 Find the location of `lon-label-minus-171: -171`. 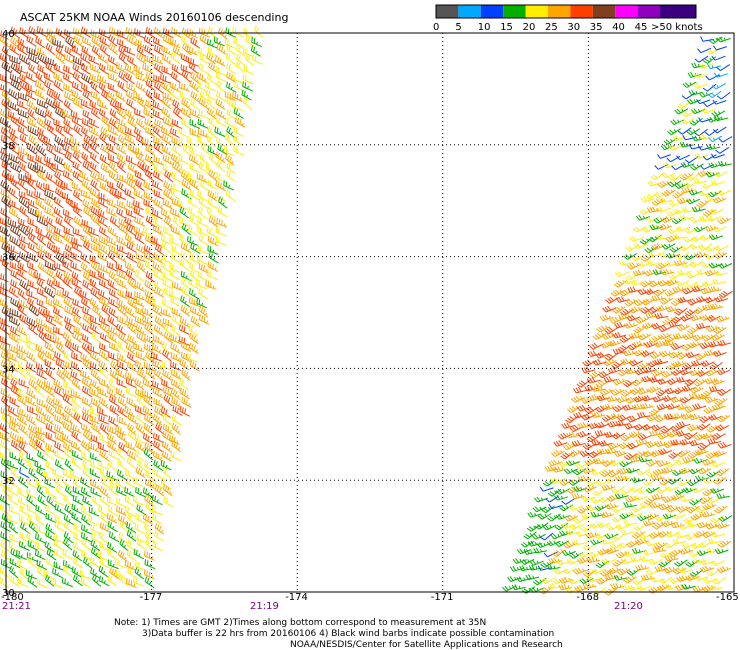

lon-label-minus-171: -171 is located at coordinates (442, 597).